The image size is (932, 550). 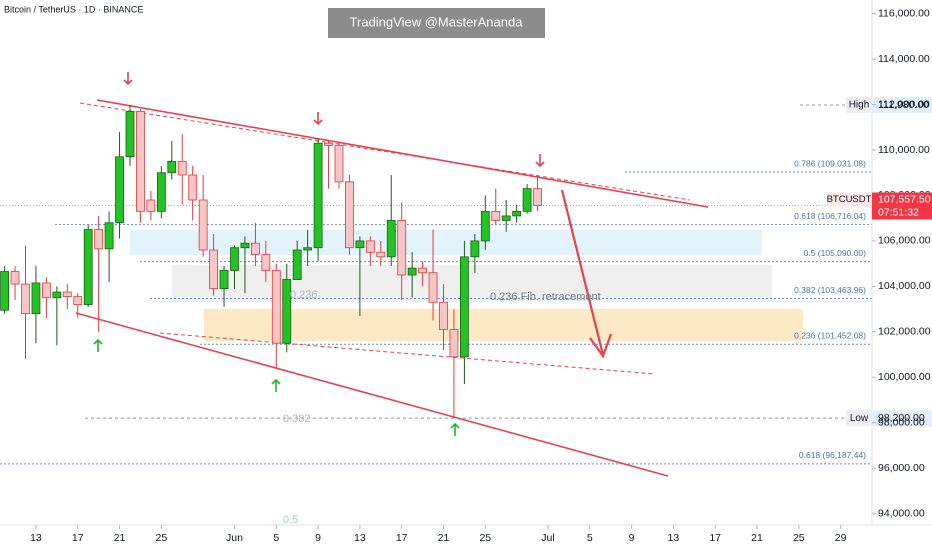 What do you see at coordinates (904, 377) in the screenshot?
I see `y-tick-label: 100,000.00` at bounding box center [904, 377].